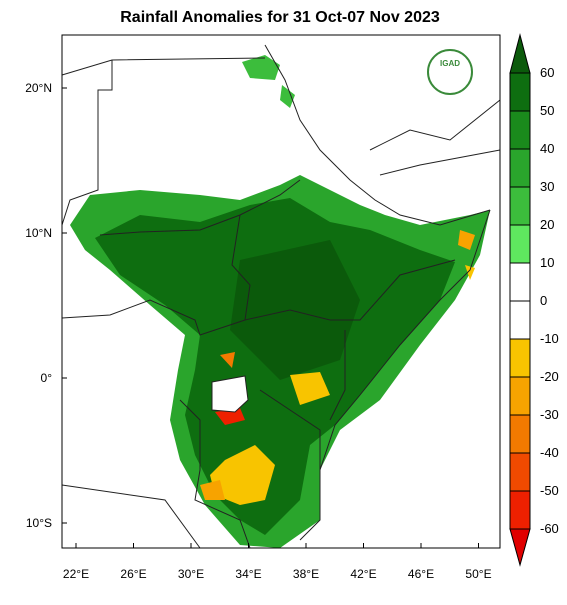  What do you see at coordinates (133, 574) in the screenshot?
I see `x-tick-label: 26°E` at bounding box center [133, 574].